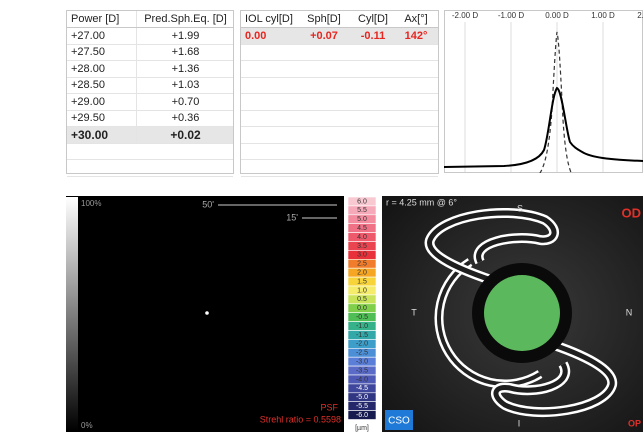  Describe the element at coordinates (90, 134) in the screenshot. I see `table-cell: +30.00` at that location.